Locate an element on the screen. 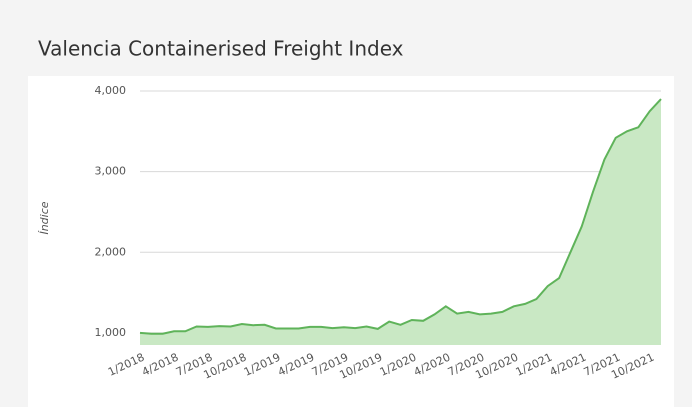 The width and height of the screenshot is (692, 407). chart-title: Valencia Containerised Freight Index is located at coordinates (221, 49).